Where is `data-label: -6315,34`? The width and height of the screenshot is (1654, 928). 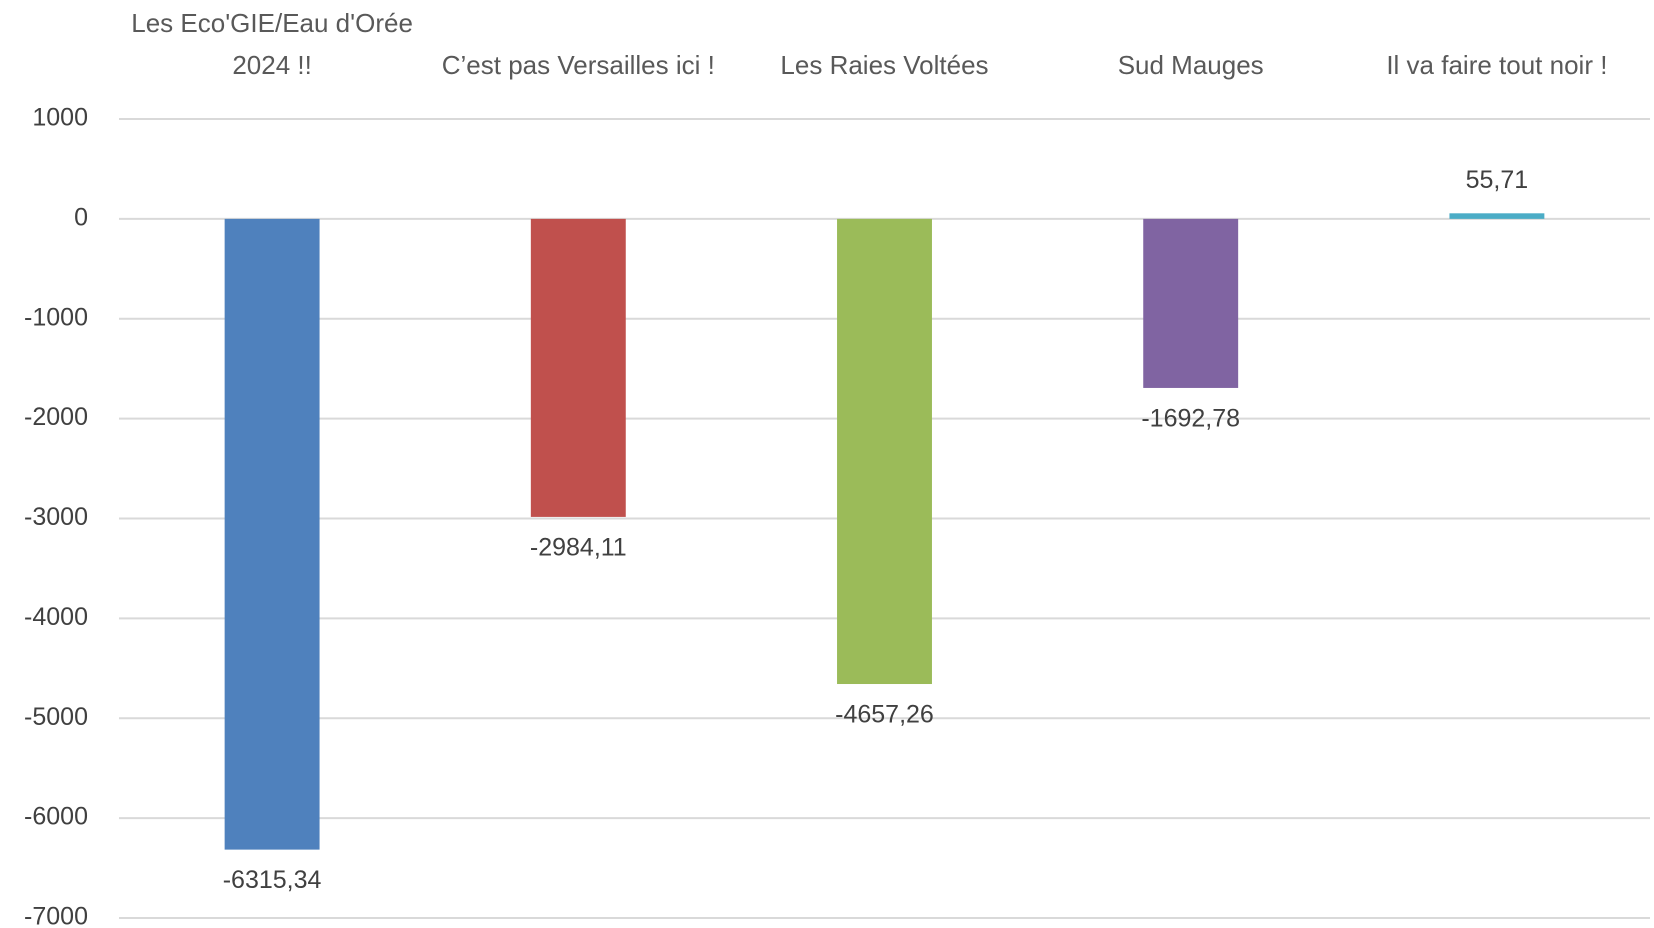 data-label: -6315,34 is located at coordinates (272, 880).